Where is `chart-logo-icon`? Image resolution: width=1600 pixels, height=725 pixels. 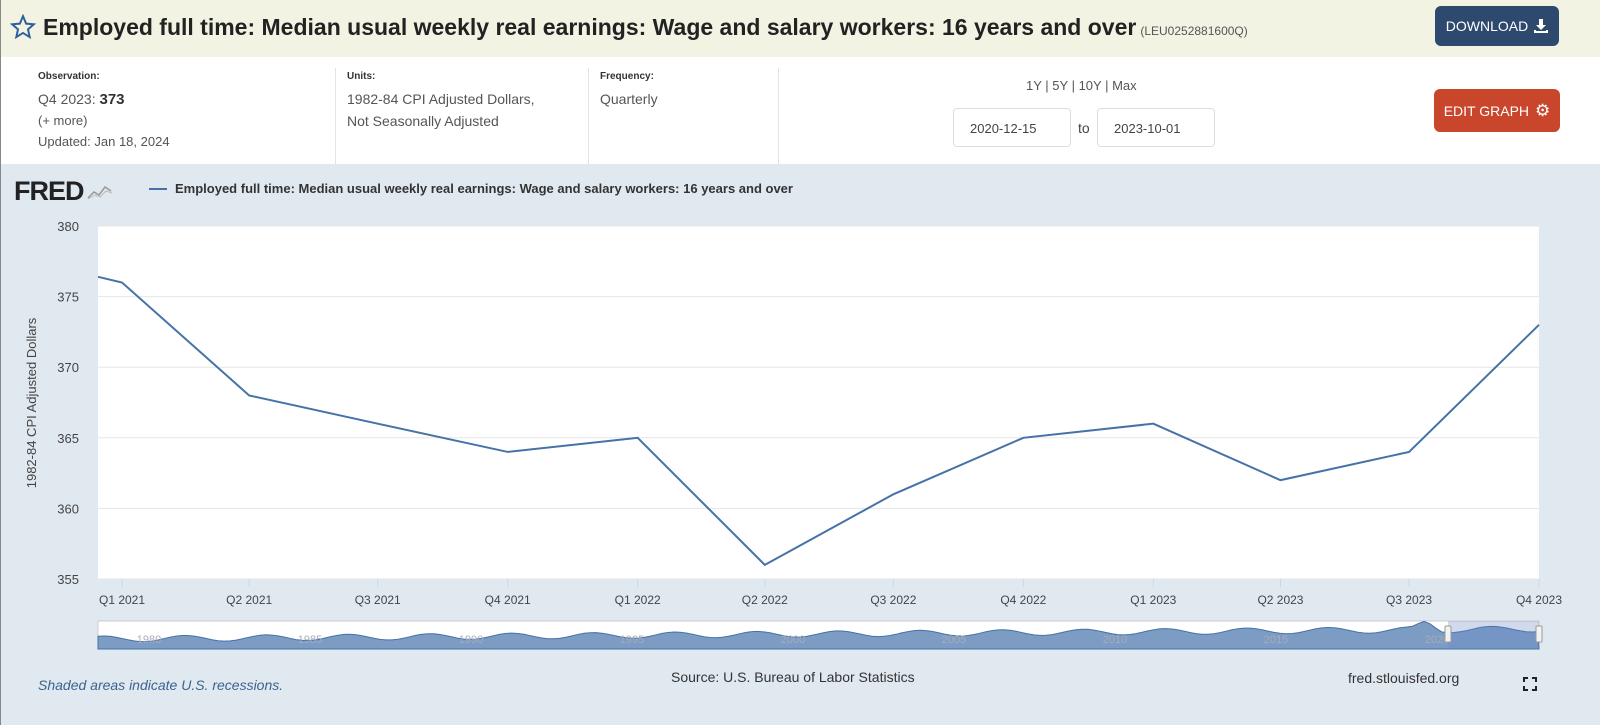 chart-logo-icon is located at coordinates (99, 192).